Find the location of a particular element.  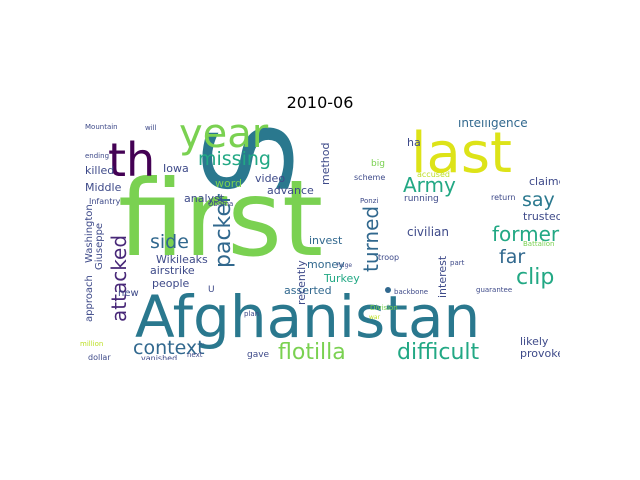

word-iowa: Iowa is located at coordinates (176, 168).